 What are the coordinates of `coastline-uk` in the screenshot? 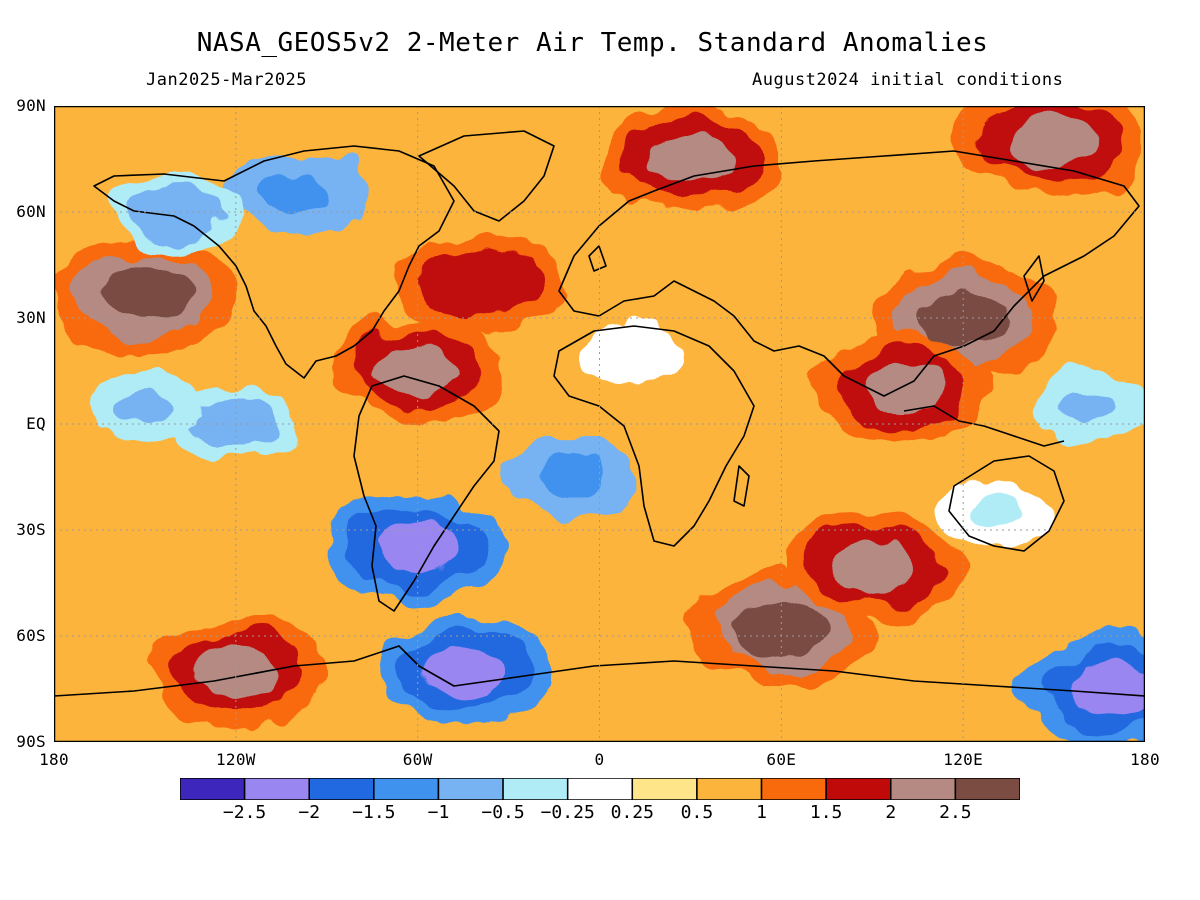 It's located at (597, 258).